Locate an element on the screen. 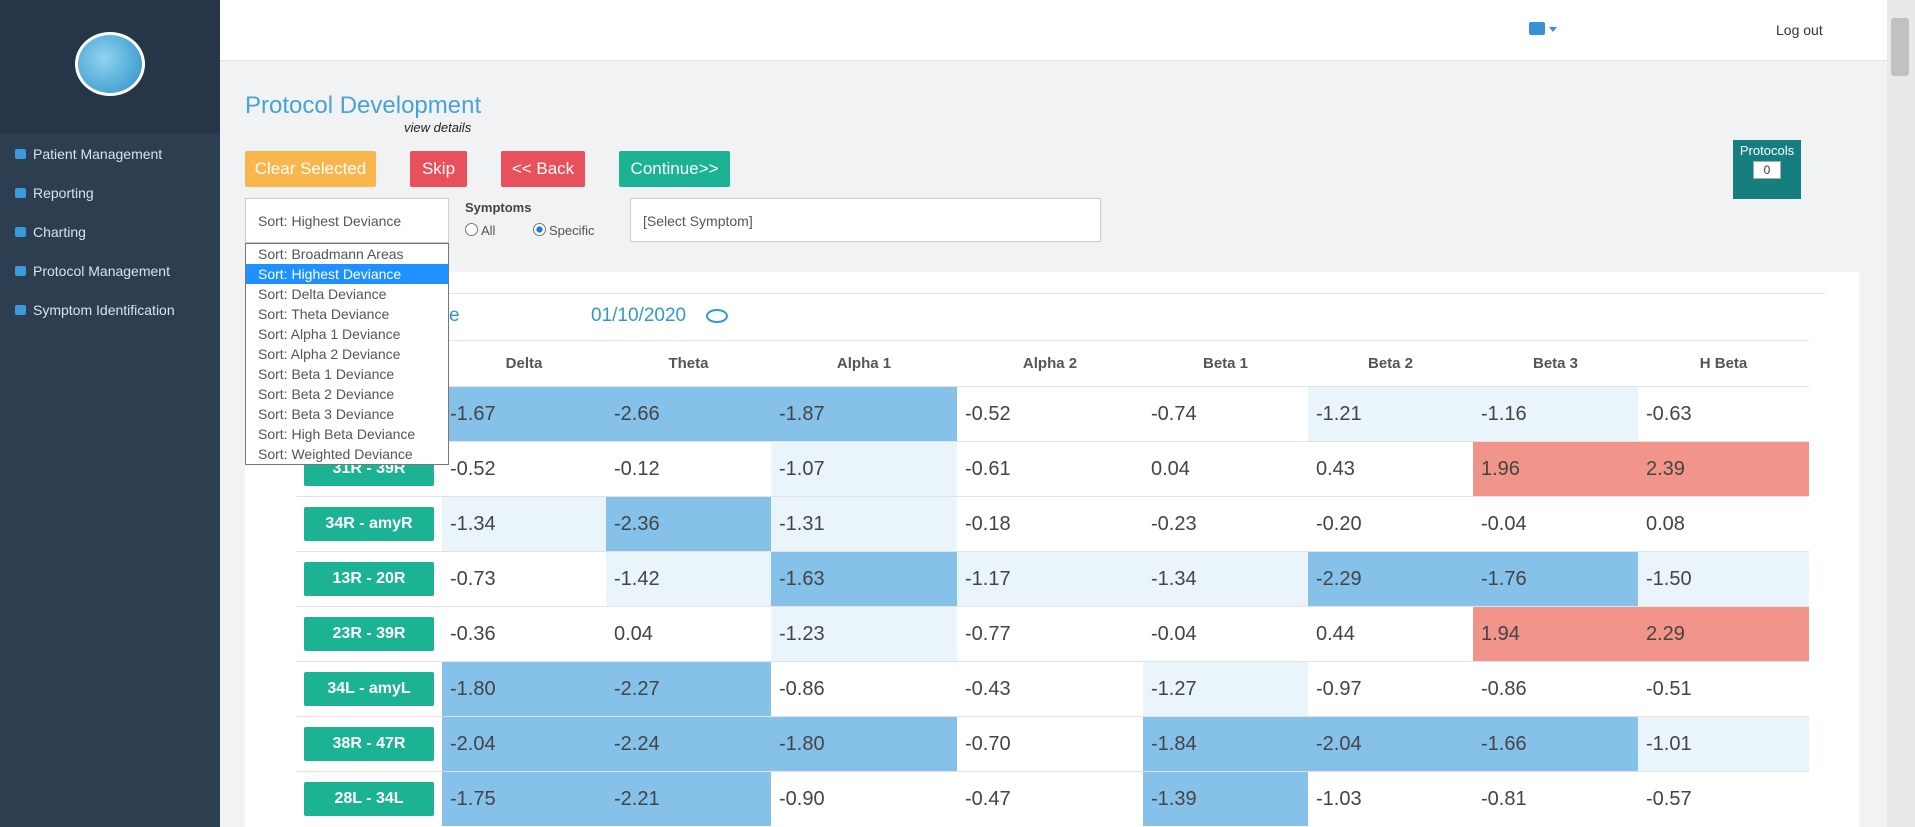  eye-icon is located at coordinates (717, 316).